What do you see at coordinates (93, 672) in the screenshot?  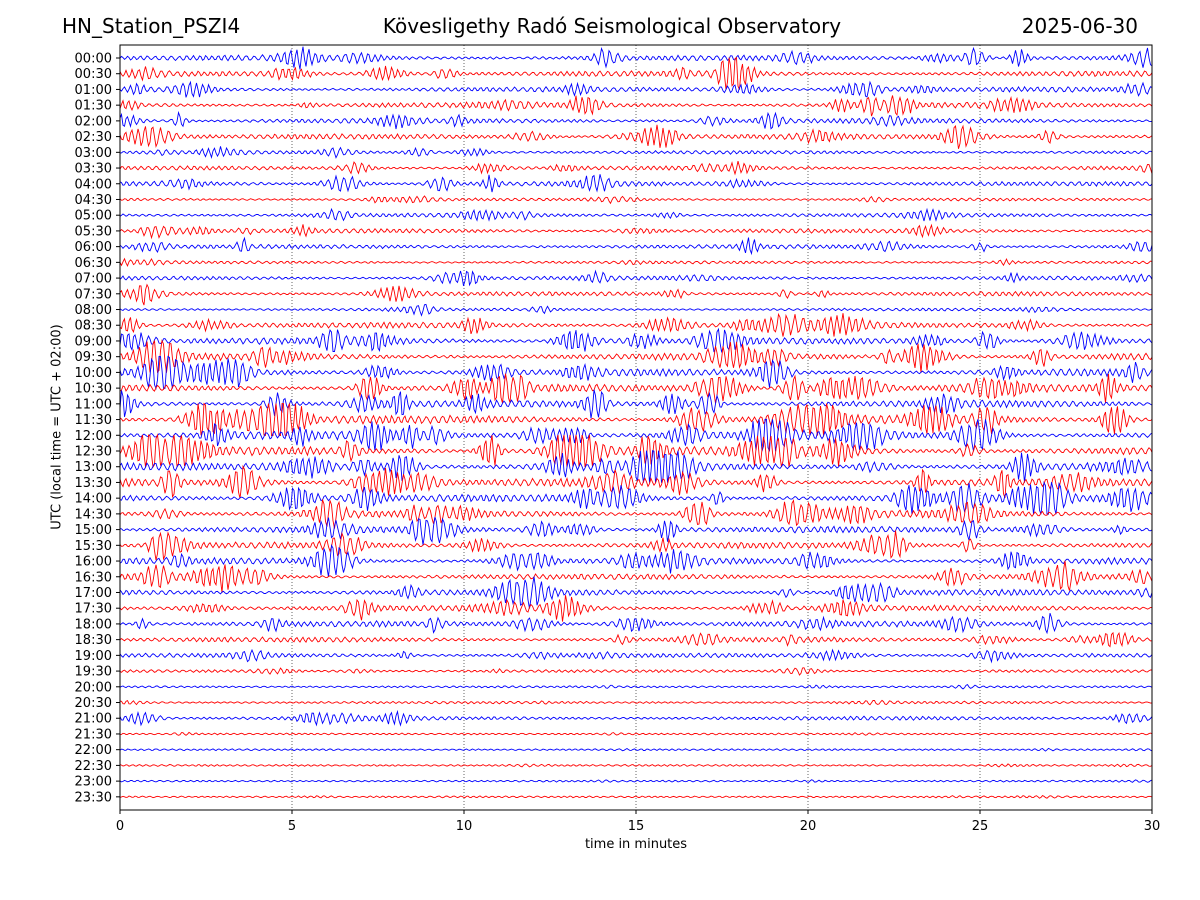 I see `y-tick-label: 19:30` at bounding box center [93, 672].